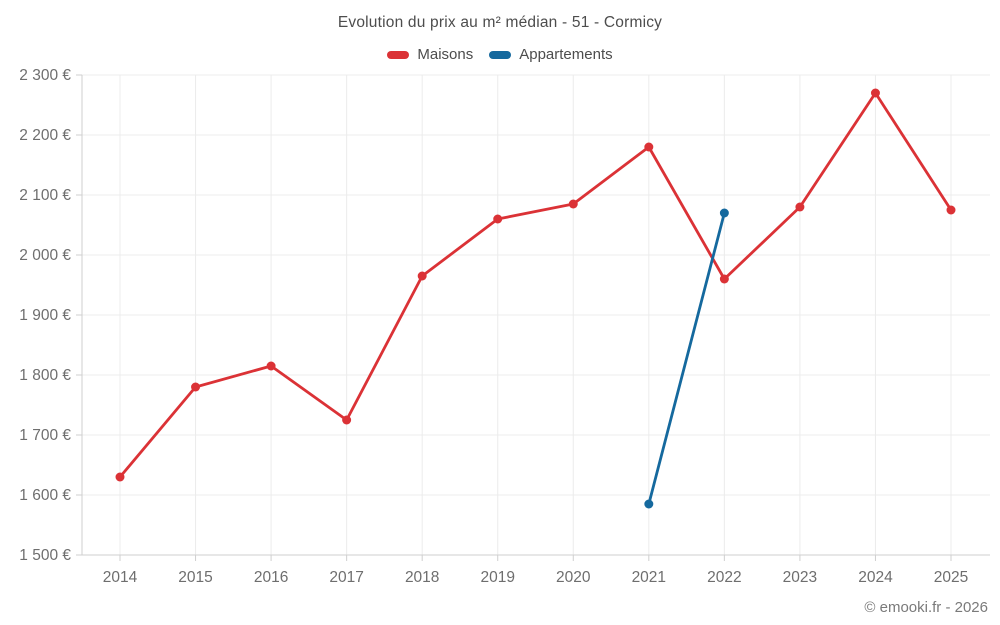  Describe the element at coordinates (566, 54) in the screenshot. I see `legend-label-appartements: Appartements` at that location.